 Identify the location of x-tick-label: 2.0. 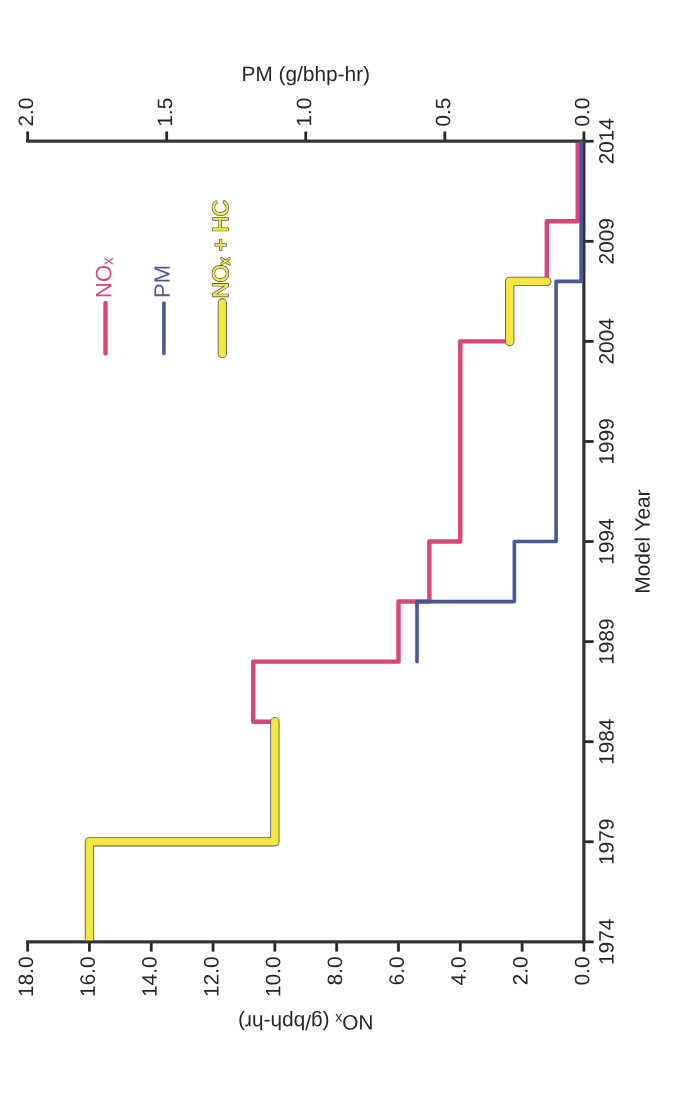
(520, 971).